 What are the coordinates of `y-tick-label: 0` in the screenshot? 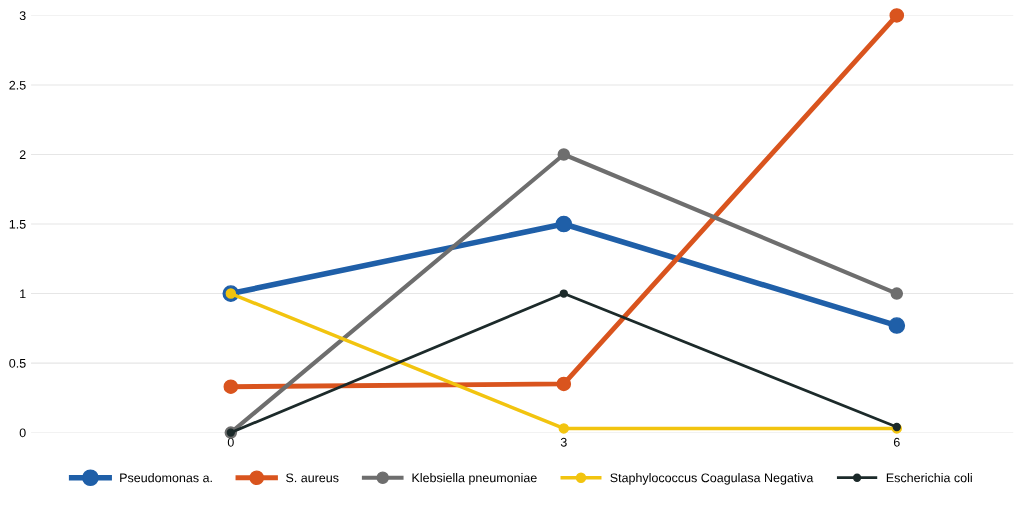 It's located at (22, 433).